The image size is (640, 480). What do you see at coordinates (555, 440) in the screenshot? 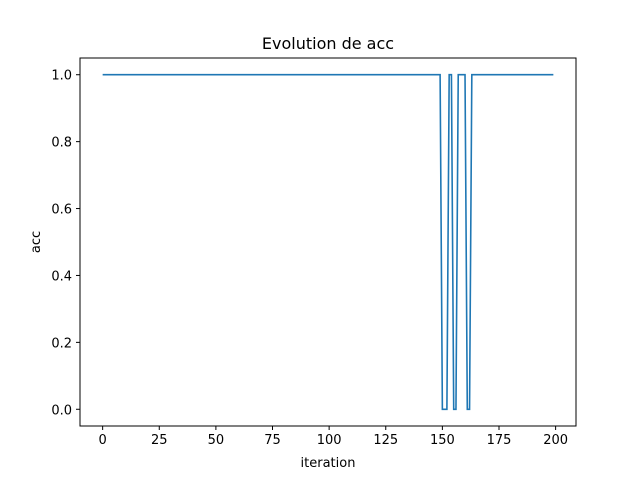
I see `x-tick-label: 200` at bounding box center [555, 440].